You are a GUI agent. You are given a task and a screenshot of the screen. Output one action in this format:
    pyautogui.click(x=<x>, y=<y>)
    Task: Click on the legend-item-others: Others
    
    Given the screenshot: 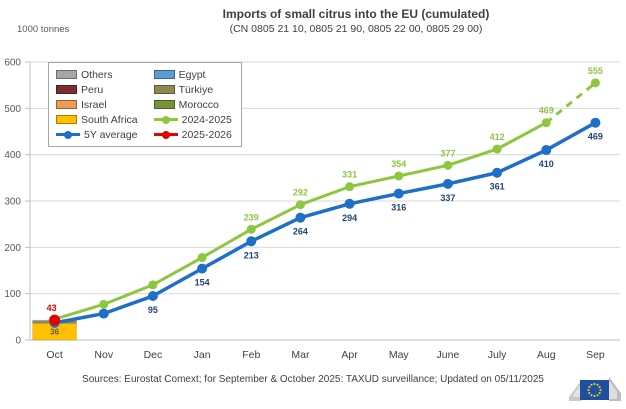 What is the action you would take?
    pyautogui.click(x=97, y=75)
    